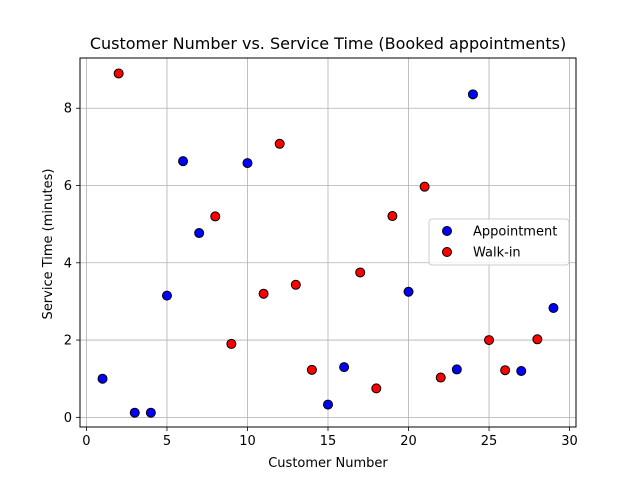  I want to click on legend-box, so click(499, 242).